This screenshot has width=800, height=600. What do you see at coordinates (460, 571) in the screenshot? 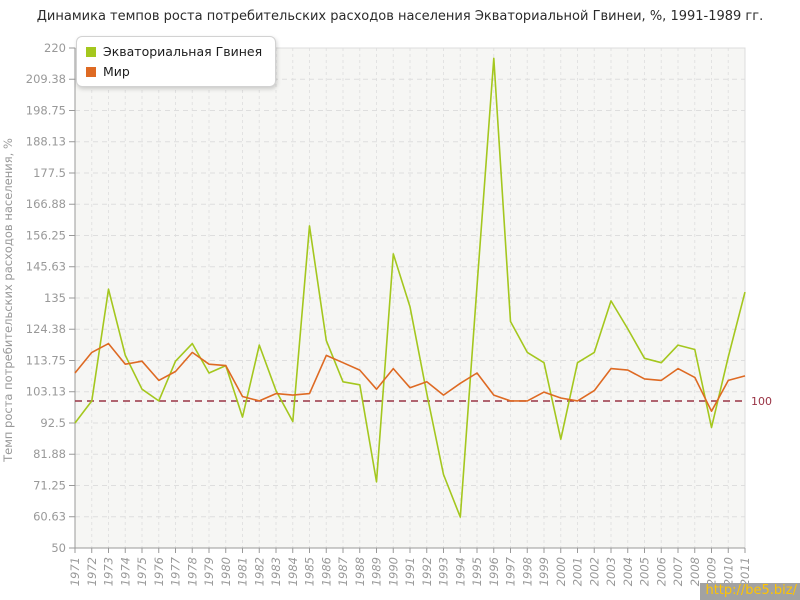
I see `x-axis-tick-label: 1994` at bounding box center [460, 571].